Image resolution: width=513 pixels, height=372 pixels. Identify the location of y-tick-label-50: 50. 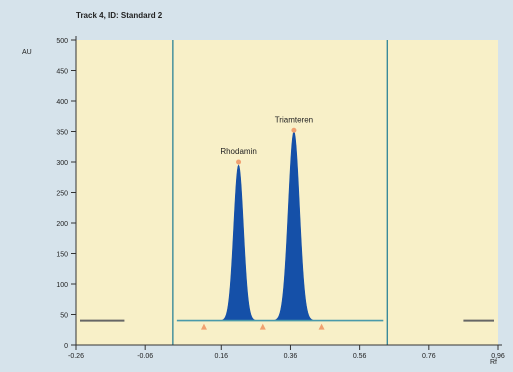
(64, 316).